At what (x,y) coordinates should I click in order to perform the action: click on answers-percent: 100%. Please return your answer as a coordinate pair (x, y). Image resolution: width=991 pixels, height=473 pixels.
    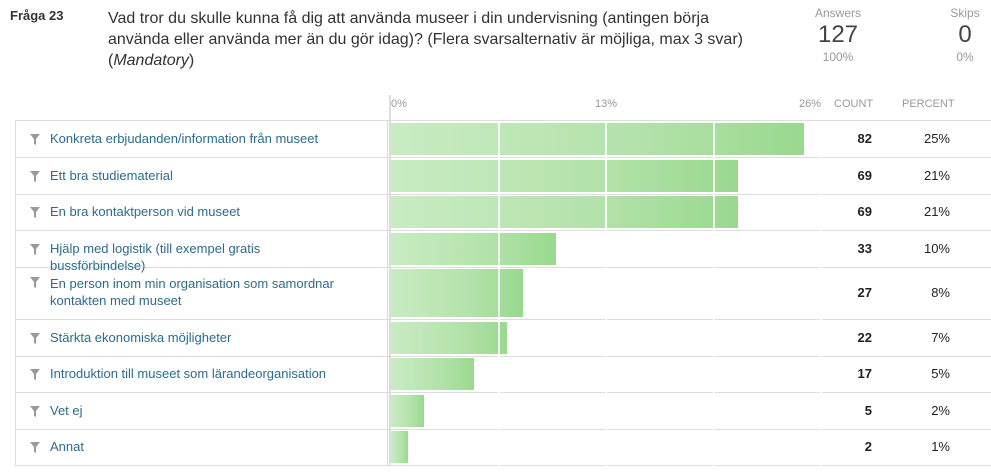
    Looking at the image, I should click on (838, 57).